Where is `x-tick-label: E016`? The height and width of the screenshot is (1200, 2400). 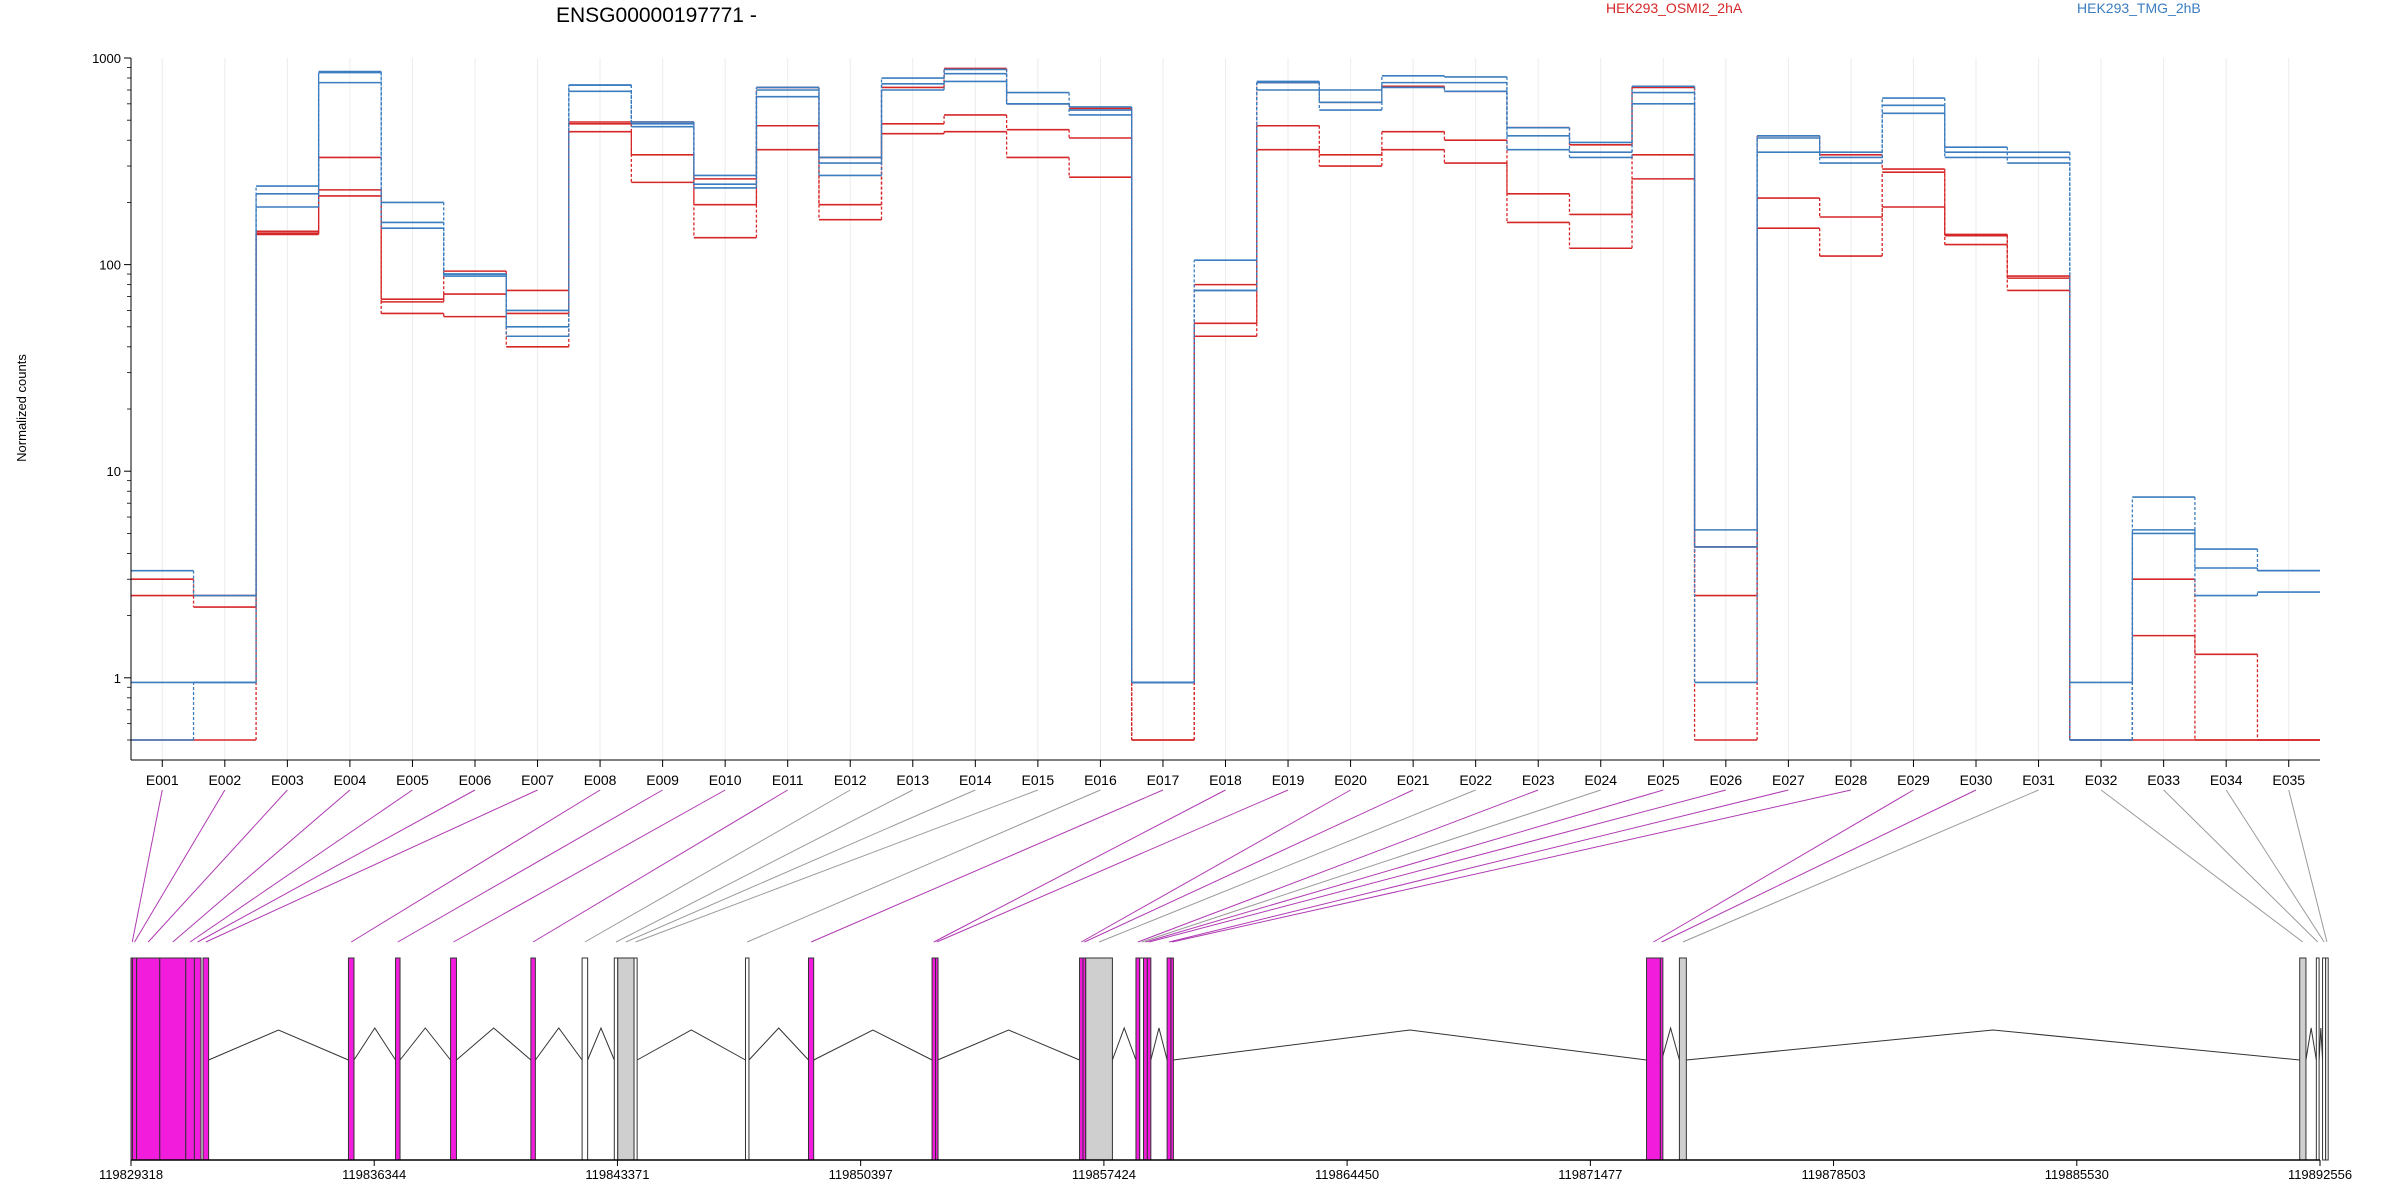
x-tick-label: E016 is located at coordinates (1100, 780).